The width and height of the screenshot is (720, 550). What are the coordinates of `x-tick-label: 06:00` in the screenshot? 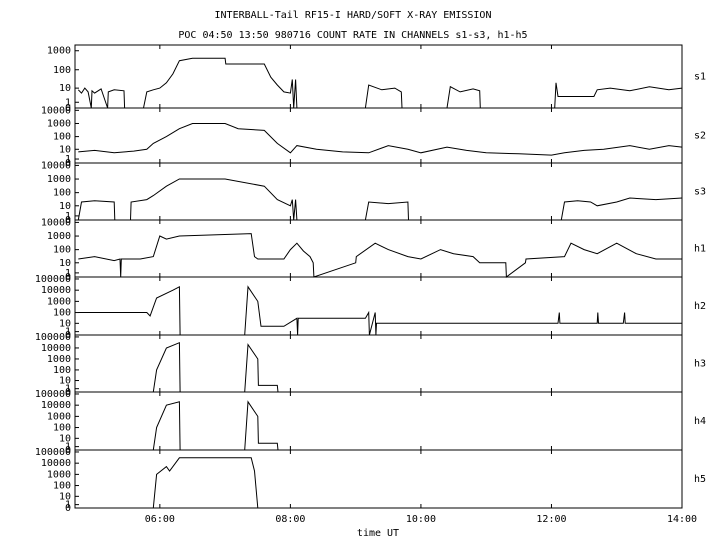 It's located at (160, 519).